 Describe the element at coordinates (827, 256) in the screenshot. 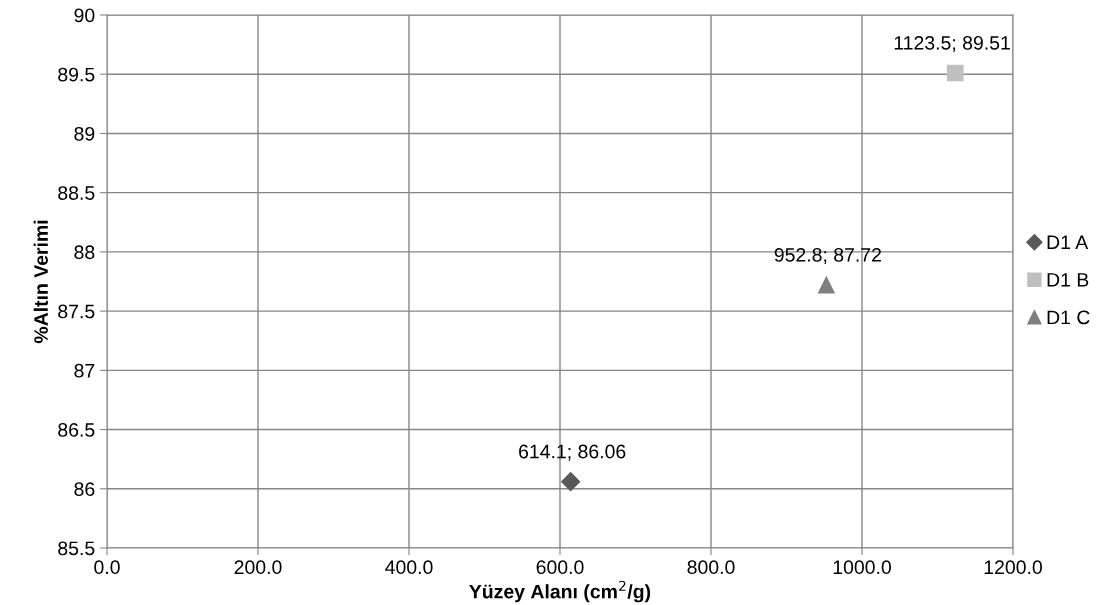

I see `data-label: 952.8; 87.72` at that location.